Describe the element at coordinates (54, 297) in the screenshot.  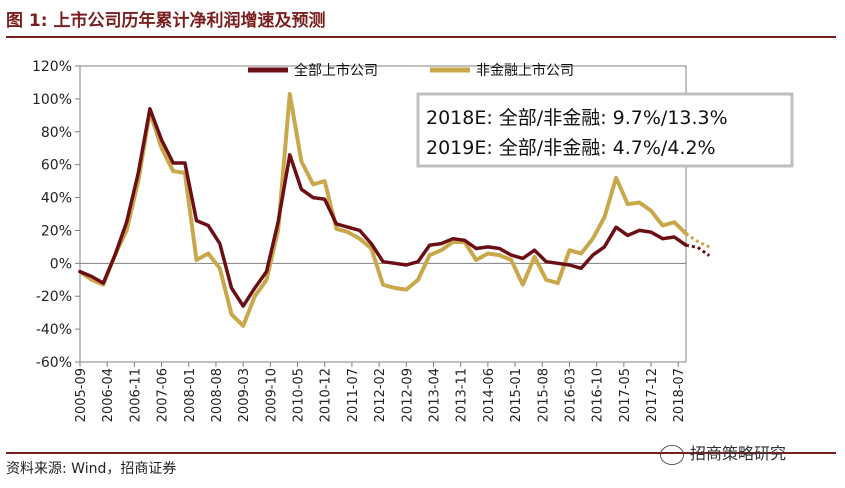
I see `y-tick-label: -20%` at that location.